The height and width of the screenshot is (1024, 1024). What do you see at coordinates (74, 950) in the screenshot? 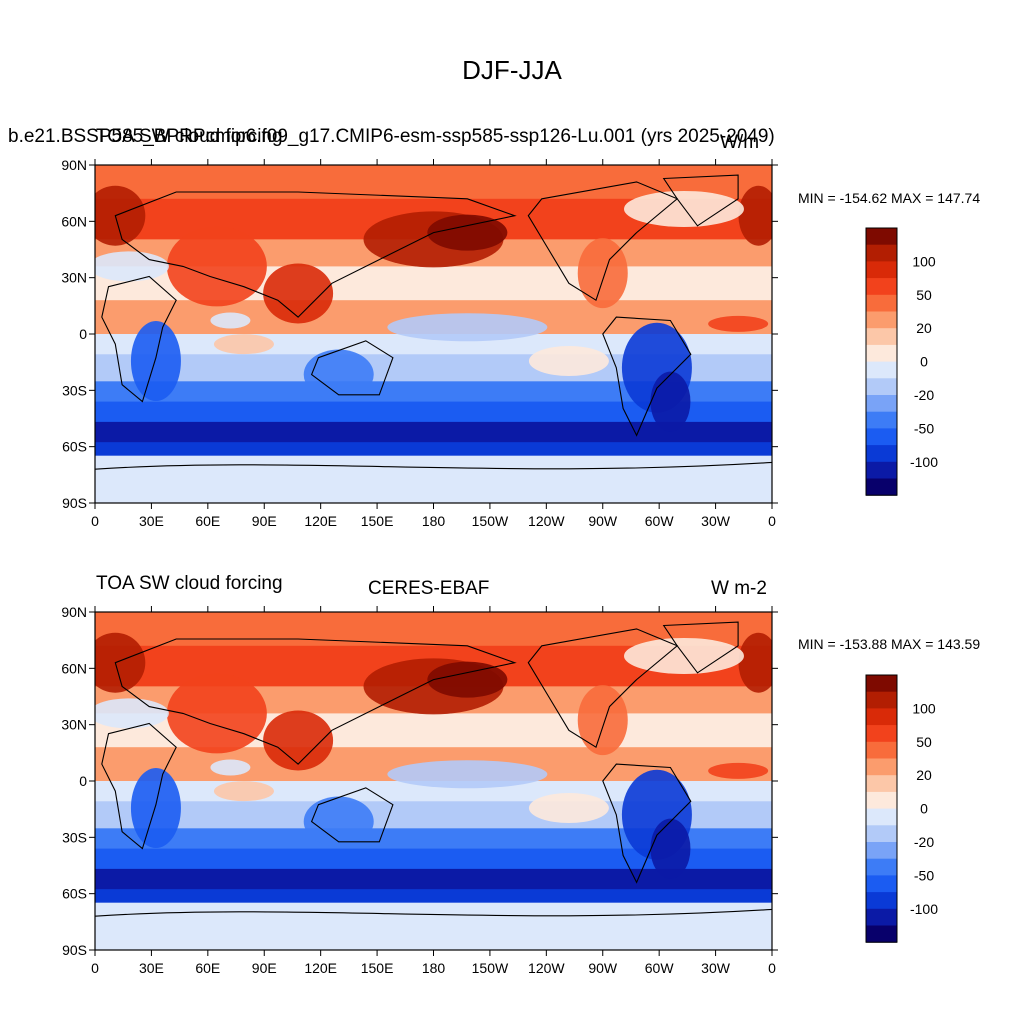
I see `y-tick-label: 90S` at bounding box center [74, 950].